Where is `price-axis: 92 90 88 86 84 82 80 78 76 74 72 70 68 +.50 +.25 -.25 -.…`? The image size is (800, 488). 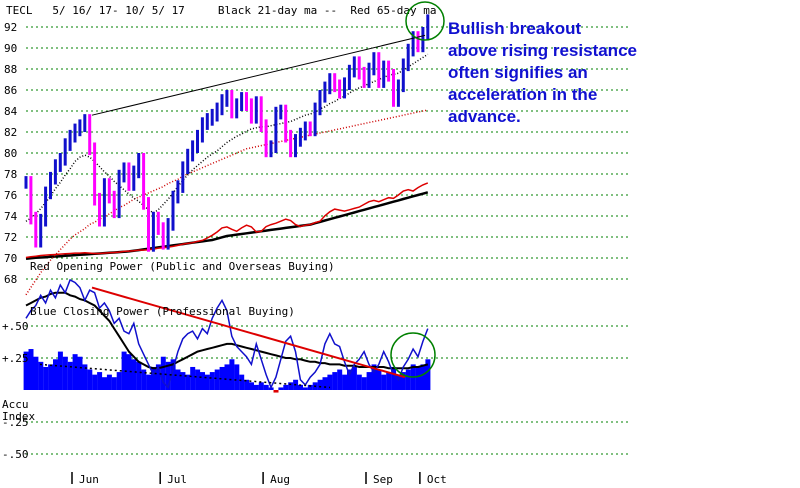 price-axis: 92 90 88 86 84 82 80 78 76 74 72 70 68 +.50 +.25 -.25 -.… is located at coordinates (15, 241).